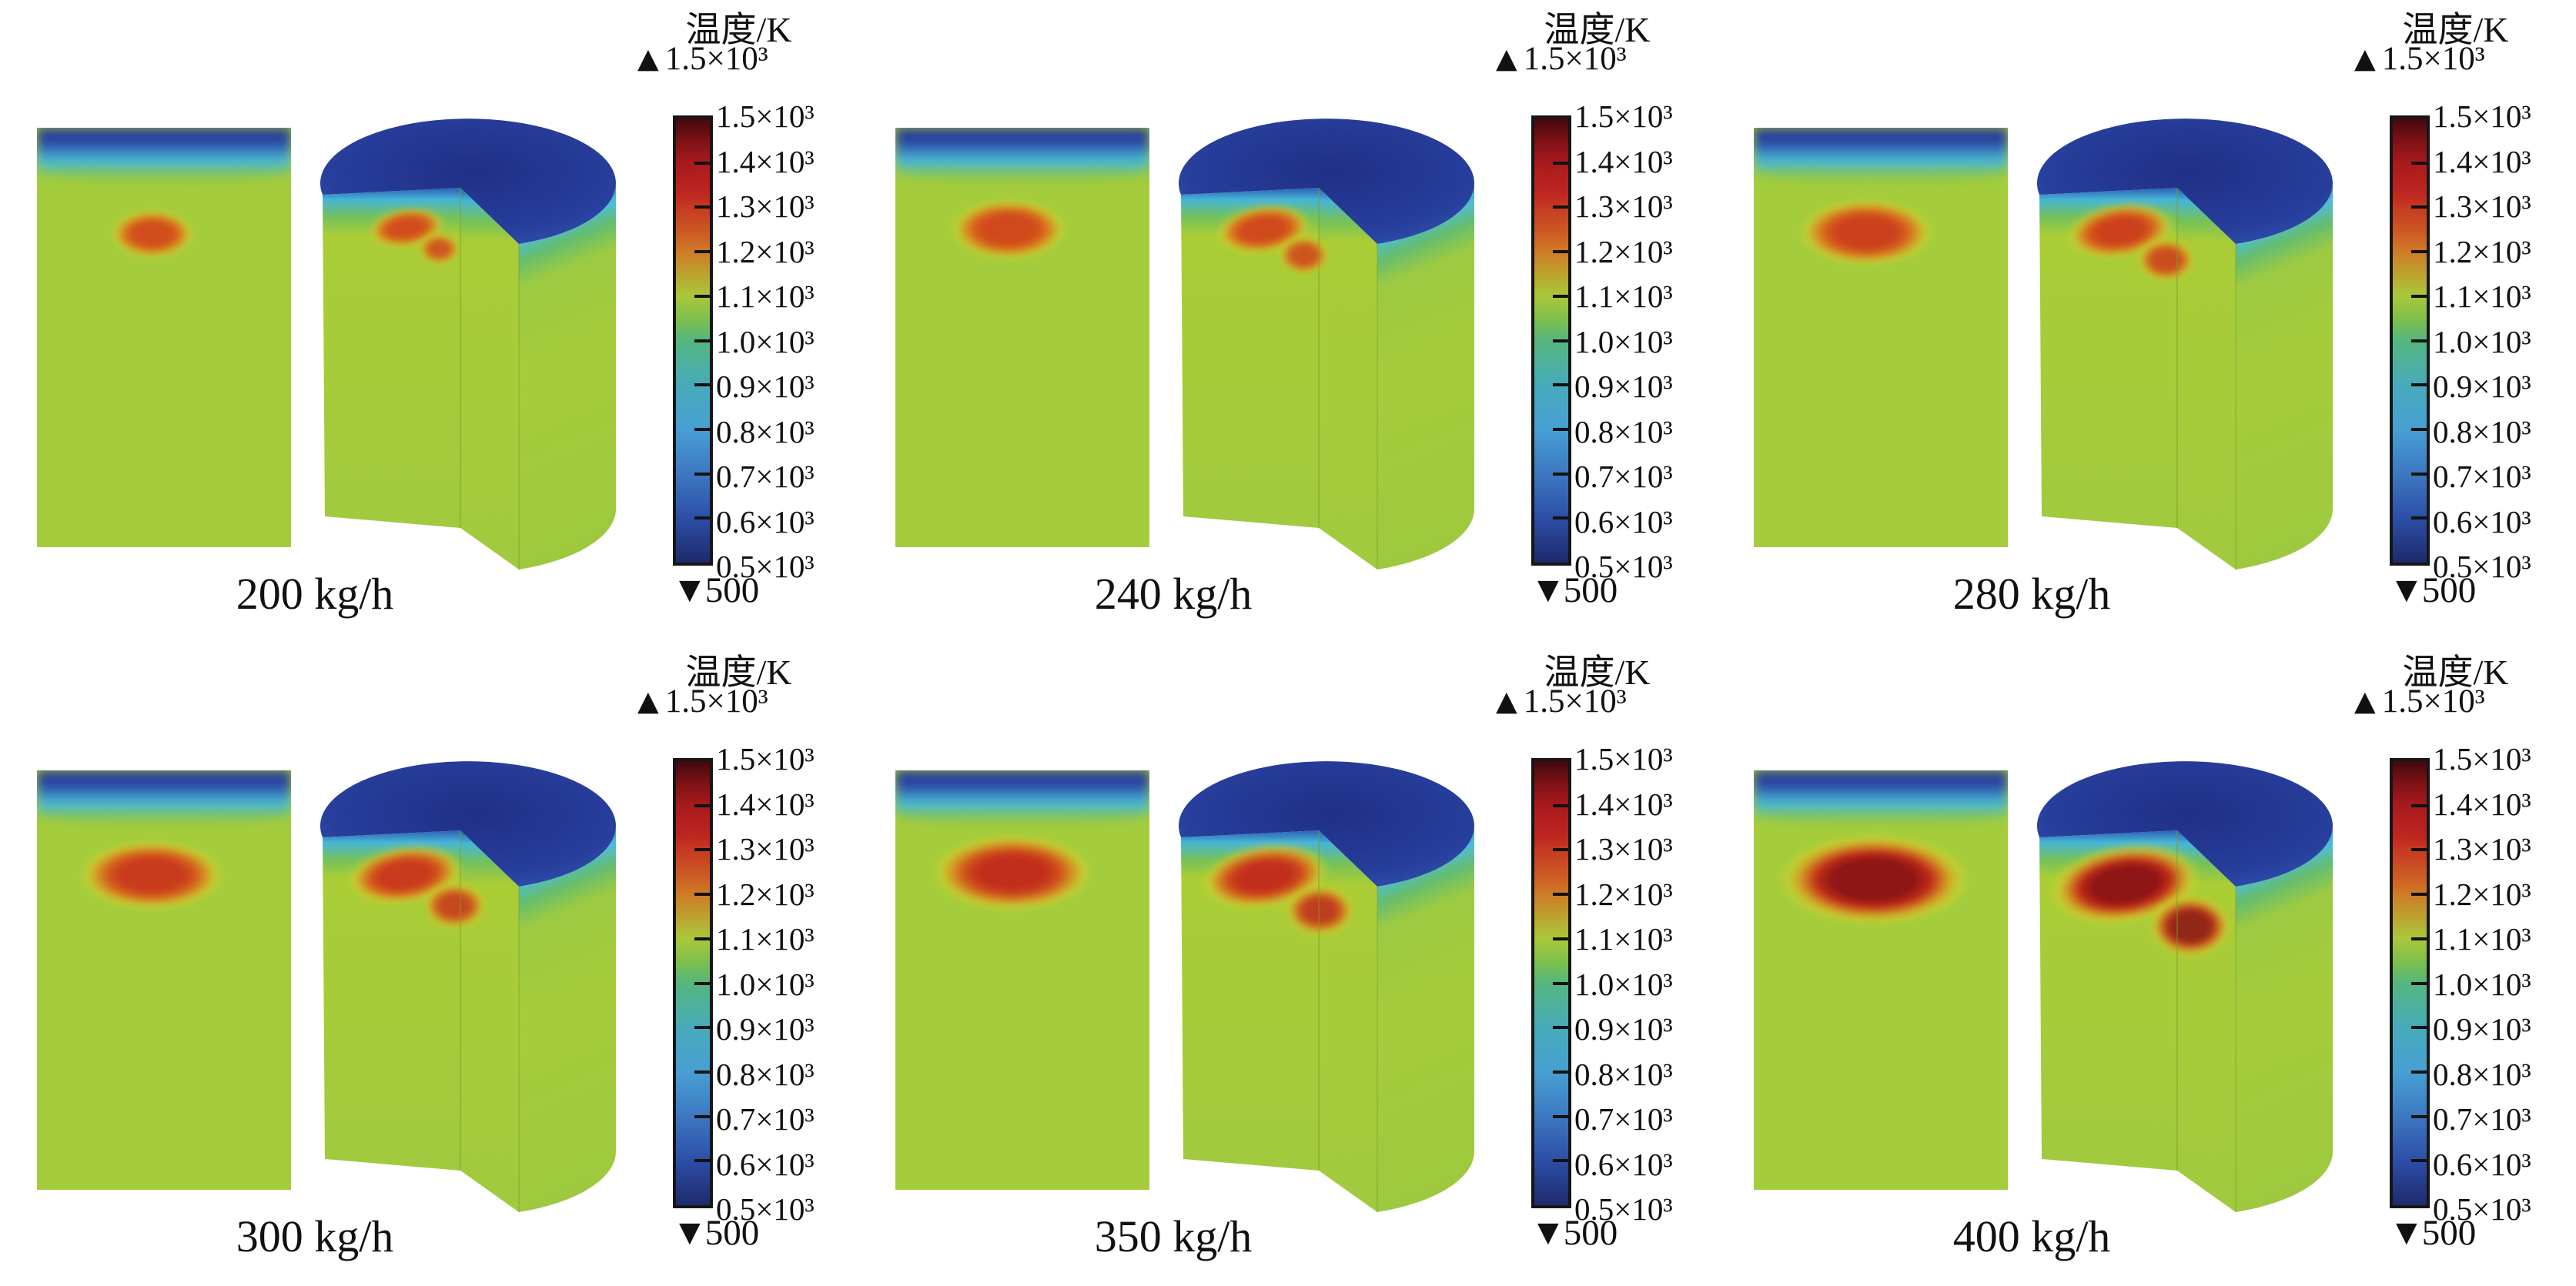  Describe the element at coordinates (2433, 59) in the screenshot. I see `colorbar-max-value: 1.5×10³` at that location.